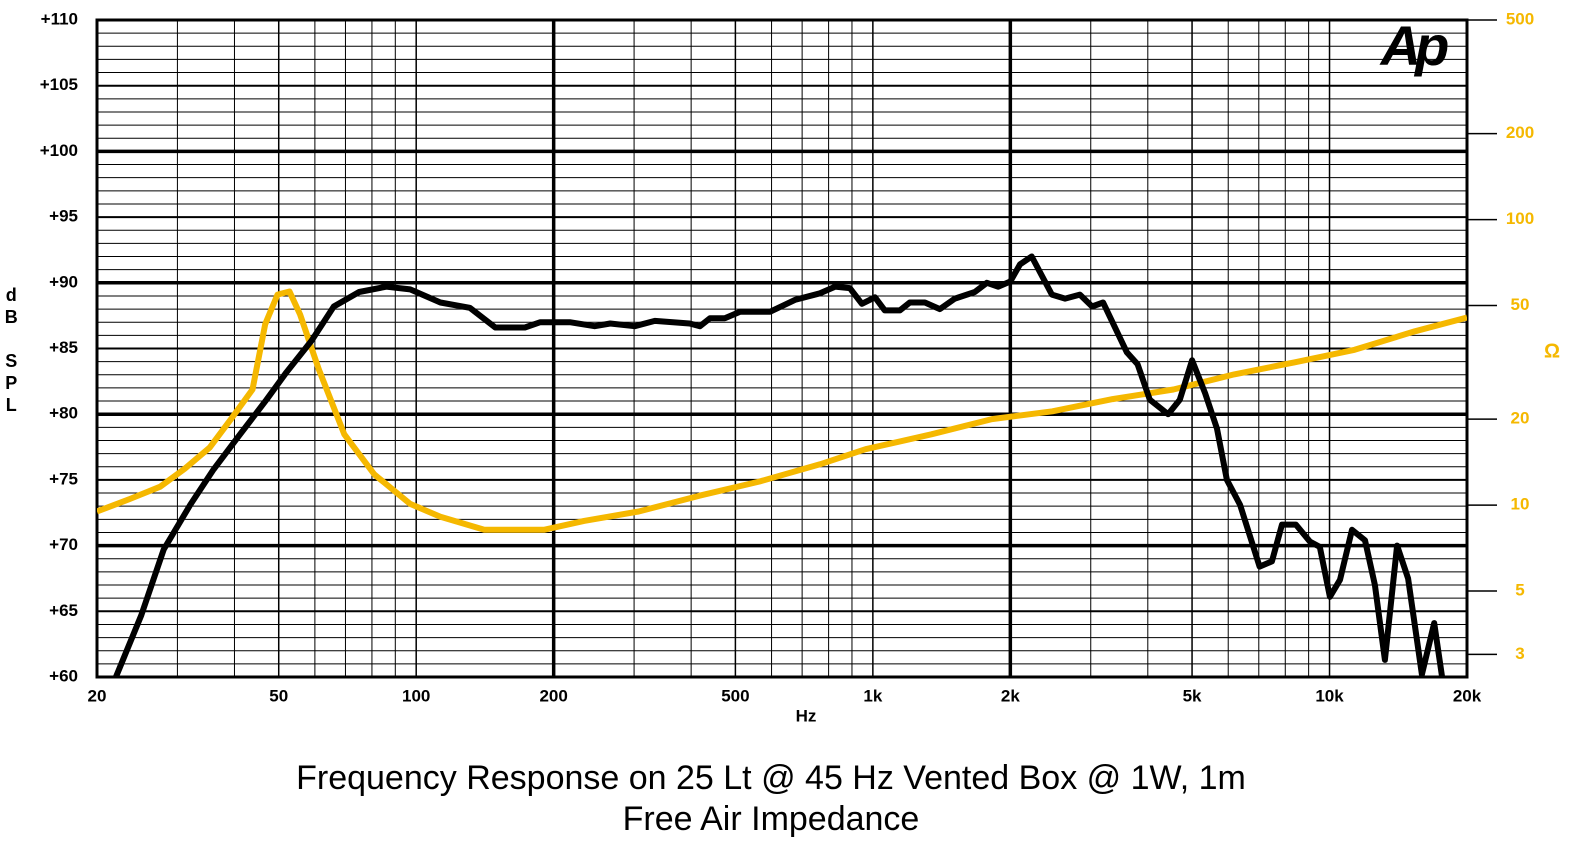 The image size is (1580, 864). What do you see at coordinates (771, 819) in the screenshot?
I see `chart-subtitle: Free Air Impedance` at bounding box center [771, 819].